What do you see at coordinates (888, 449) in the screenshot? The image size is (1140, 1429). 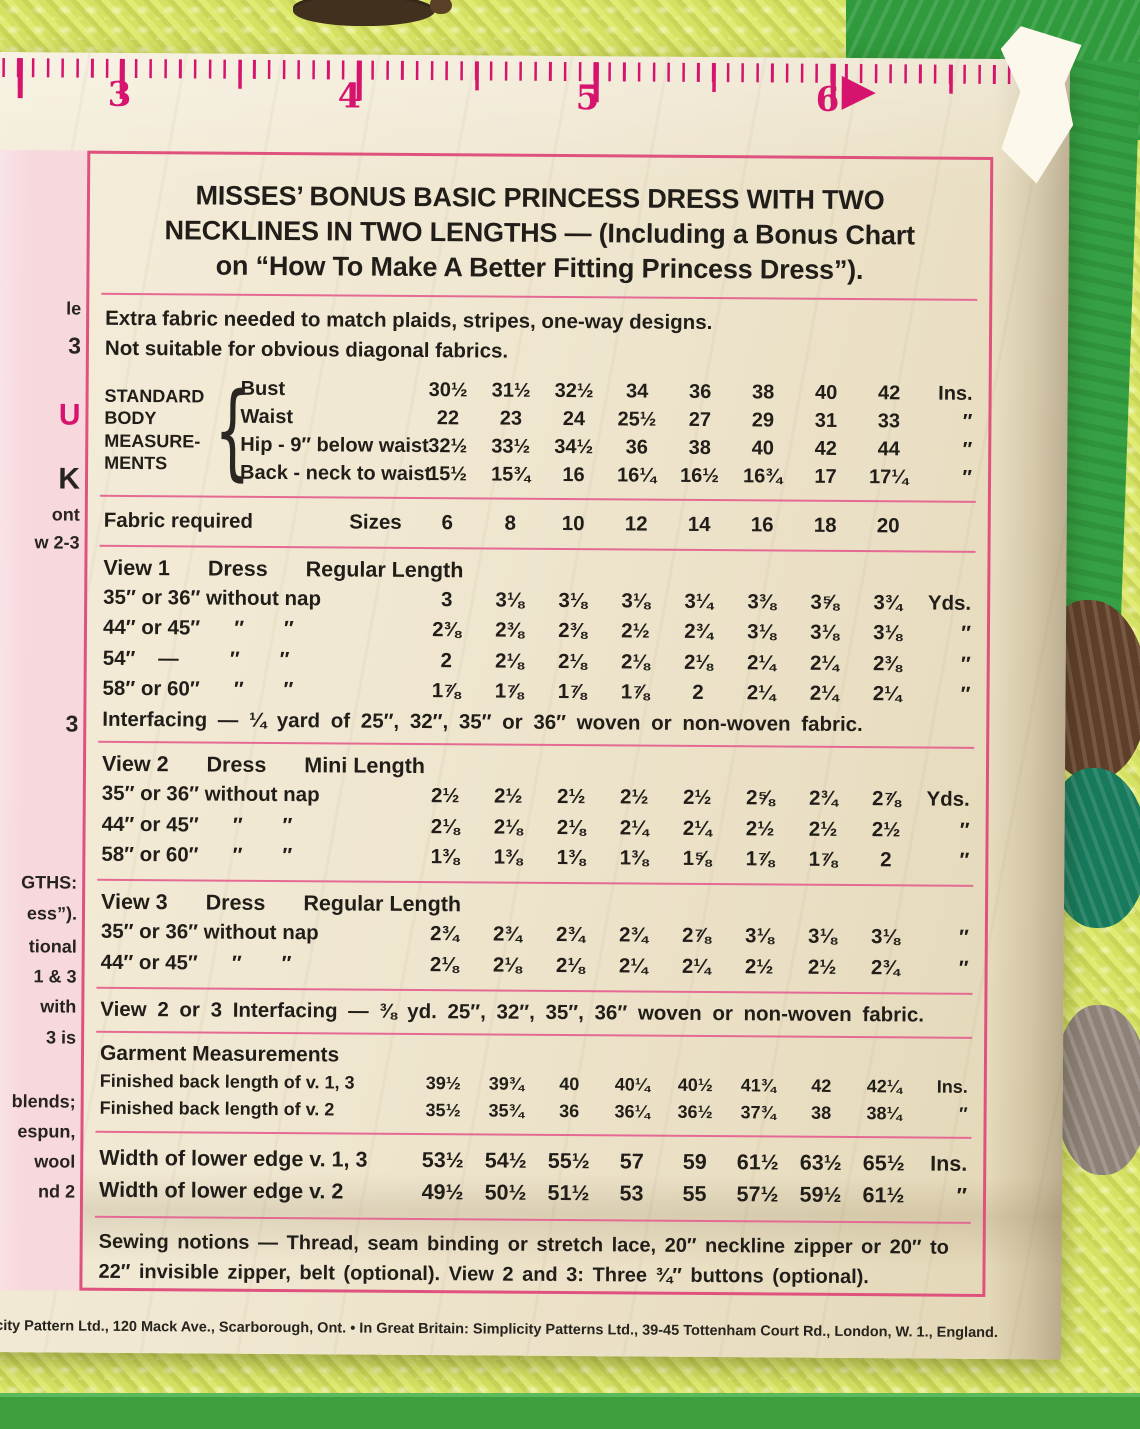 I see `row-value: 44` at bounding box center [888, 449].